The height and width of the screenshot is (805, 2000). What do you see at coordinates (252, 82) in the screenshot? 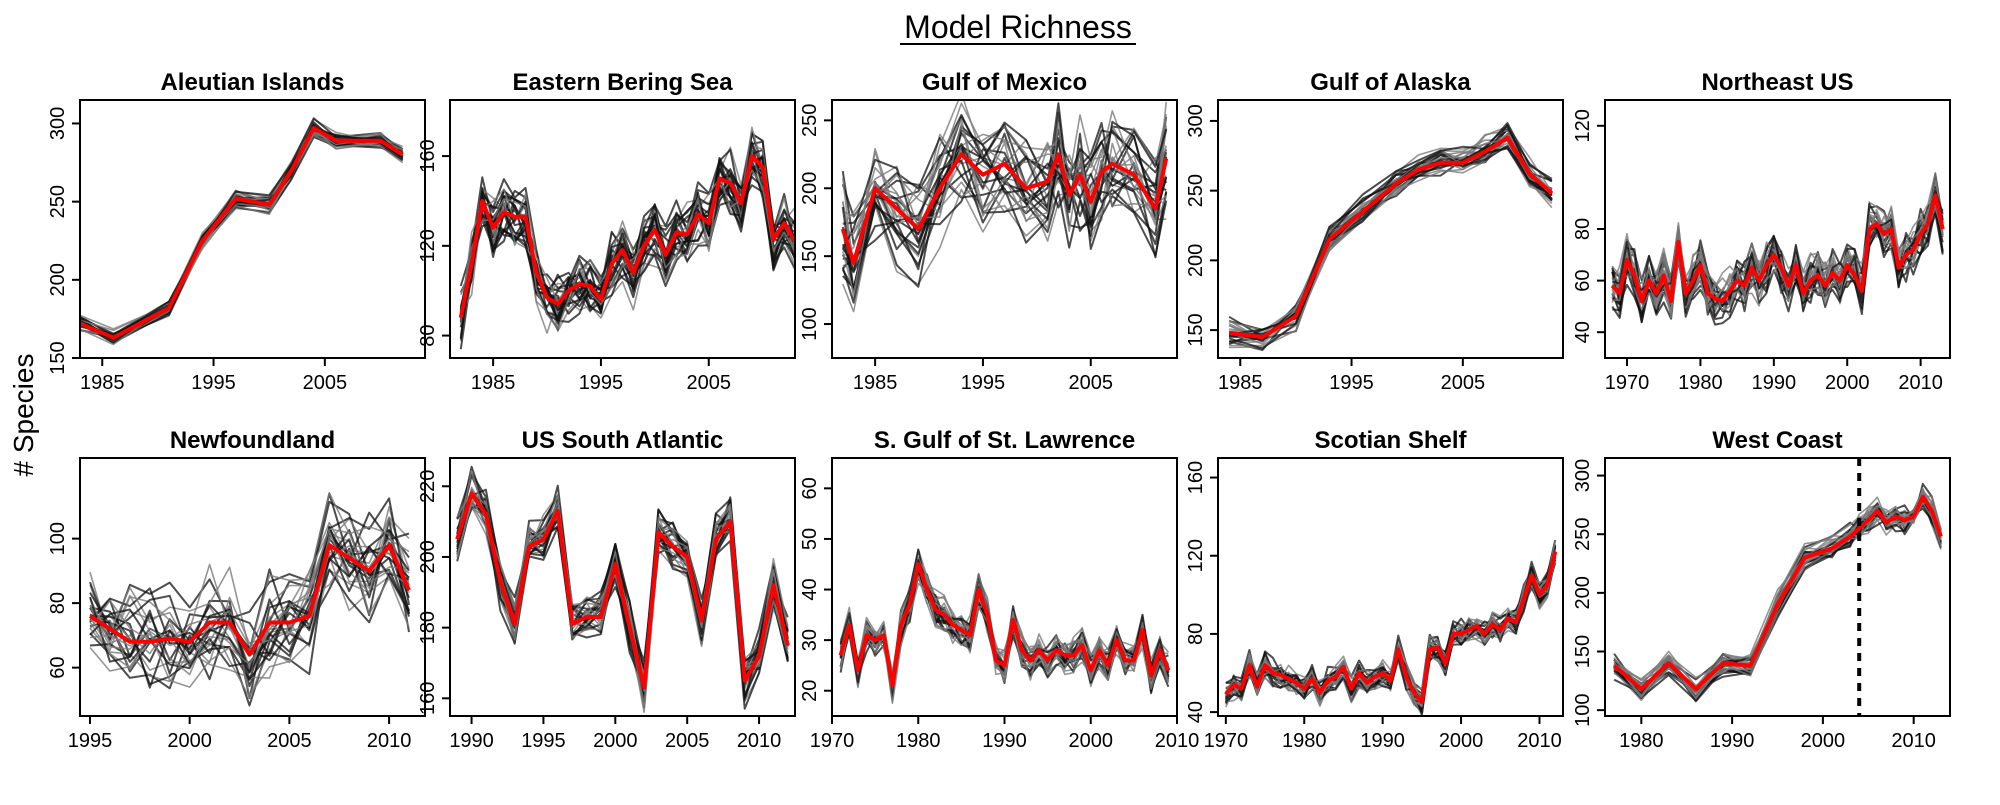
I see `panel-title: Aleutian Islands` at bounding box center [252, 82].